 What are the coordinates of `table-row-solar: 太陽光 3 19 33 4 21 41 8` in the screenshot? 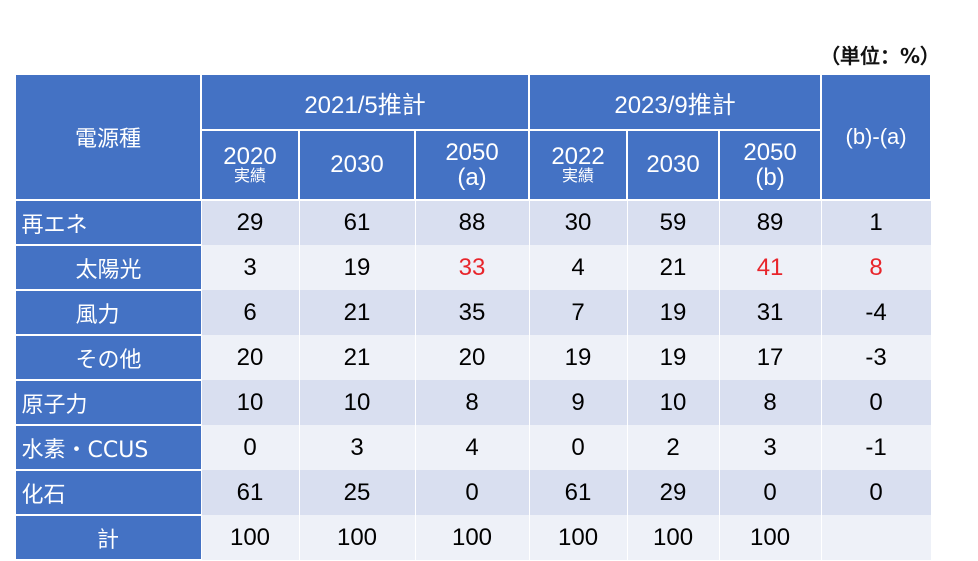 It's located at (473, 268).